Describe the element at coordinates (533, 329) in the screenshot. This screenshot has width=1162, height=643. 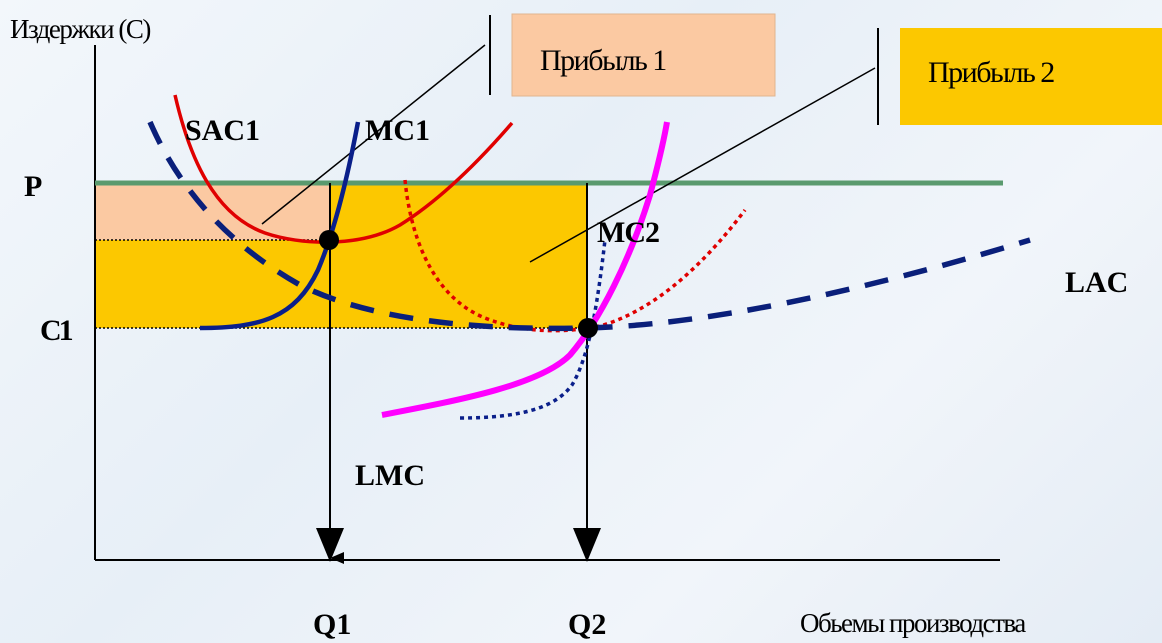
I see `mc2-curve` at that location.